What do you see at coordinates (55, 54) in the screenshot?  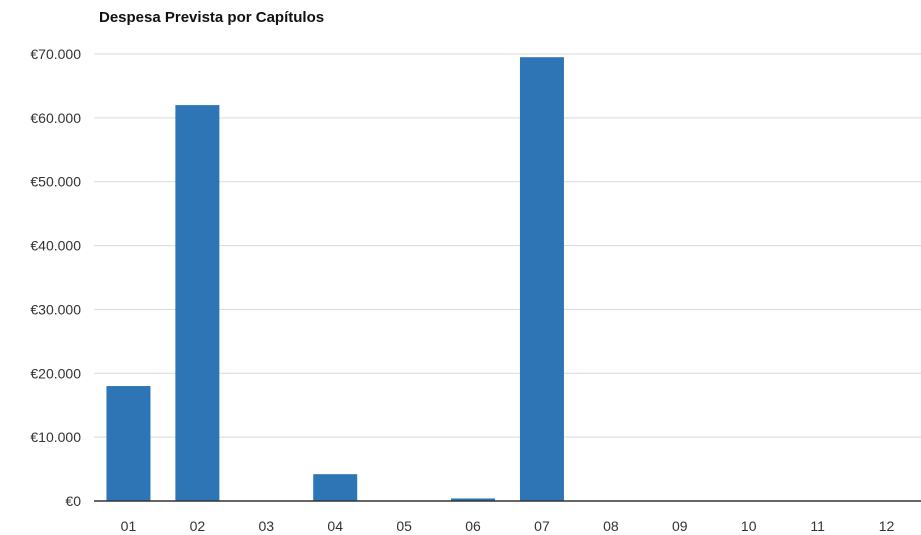 I see `y-tick-label: €70.000` at bounding box center [55, 54].